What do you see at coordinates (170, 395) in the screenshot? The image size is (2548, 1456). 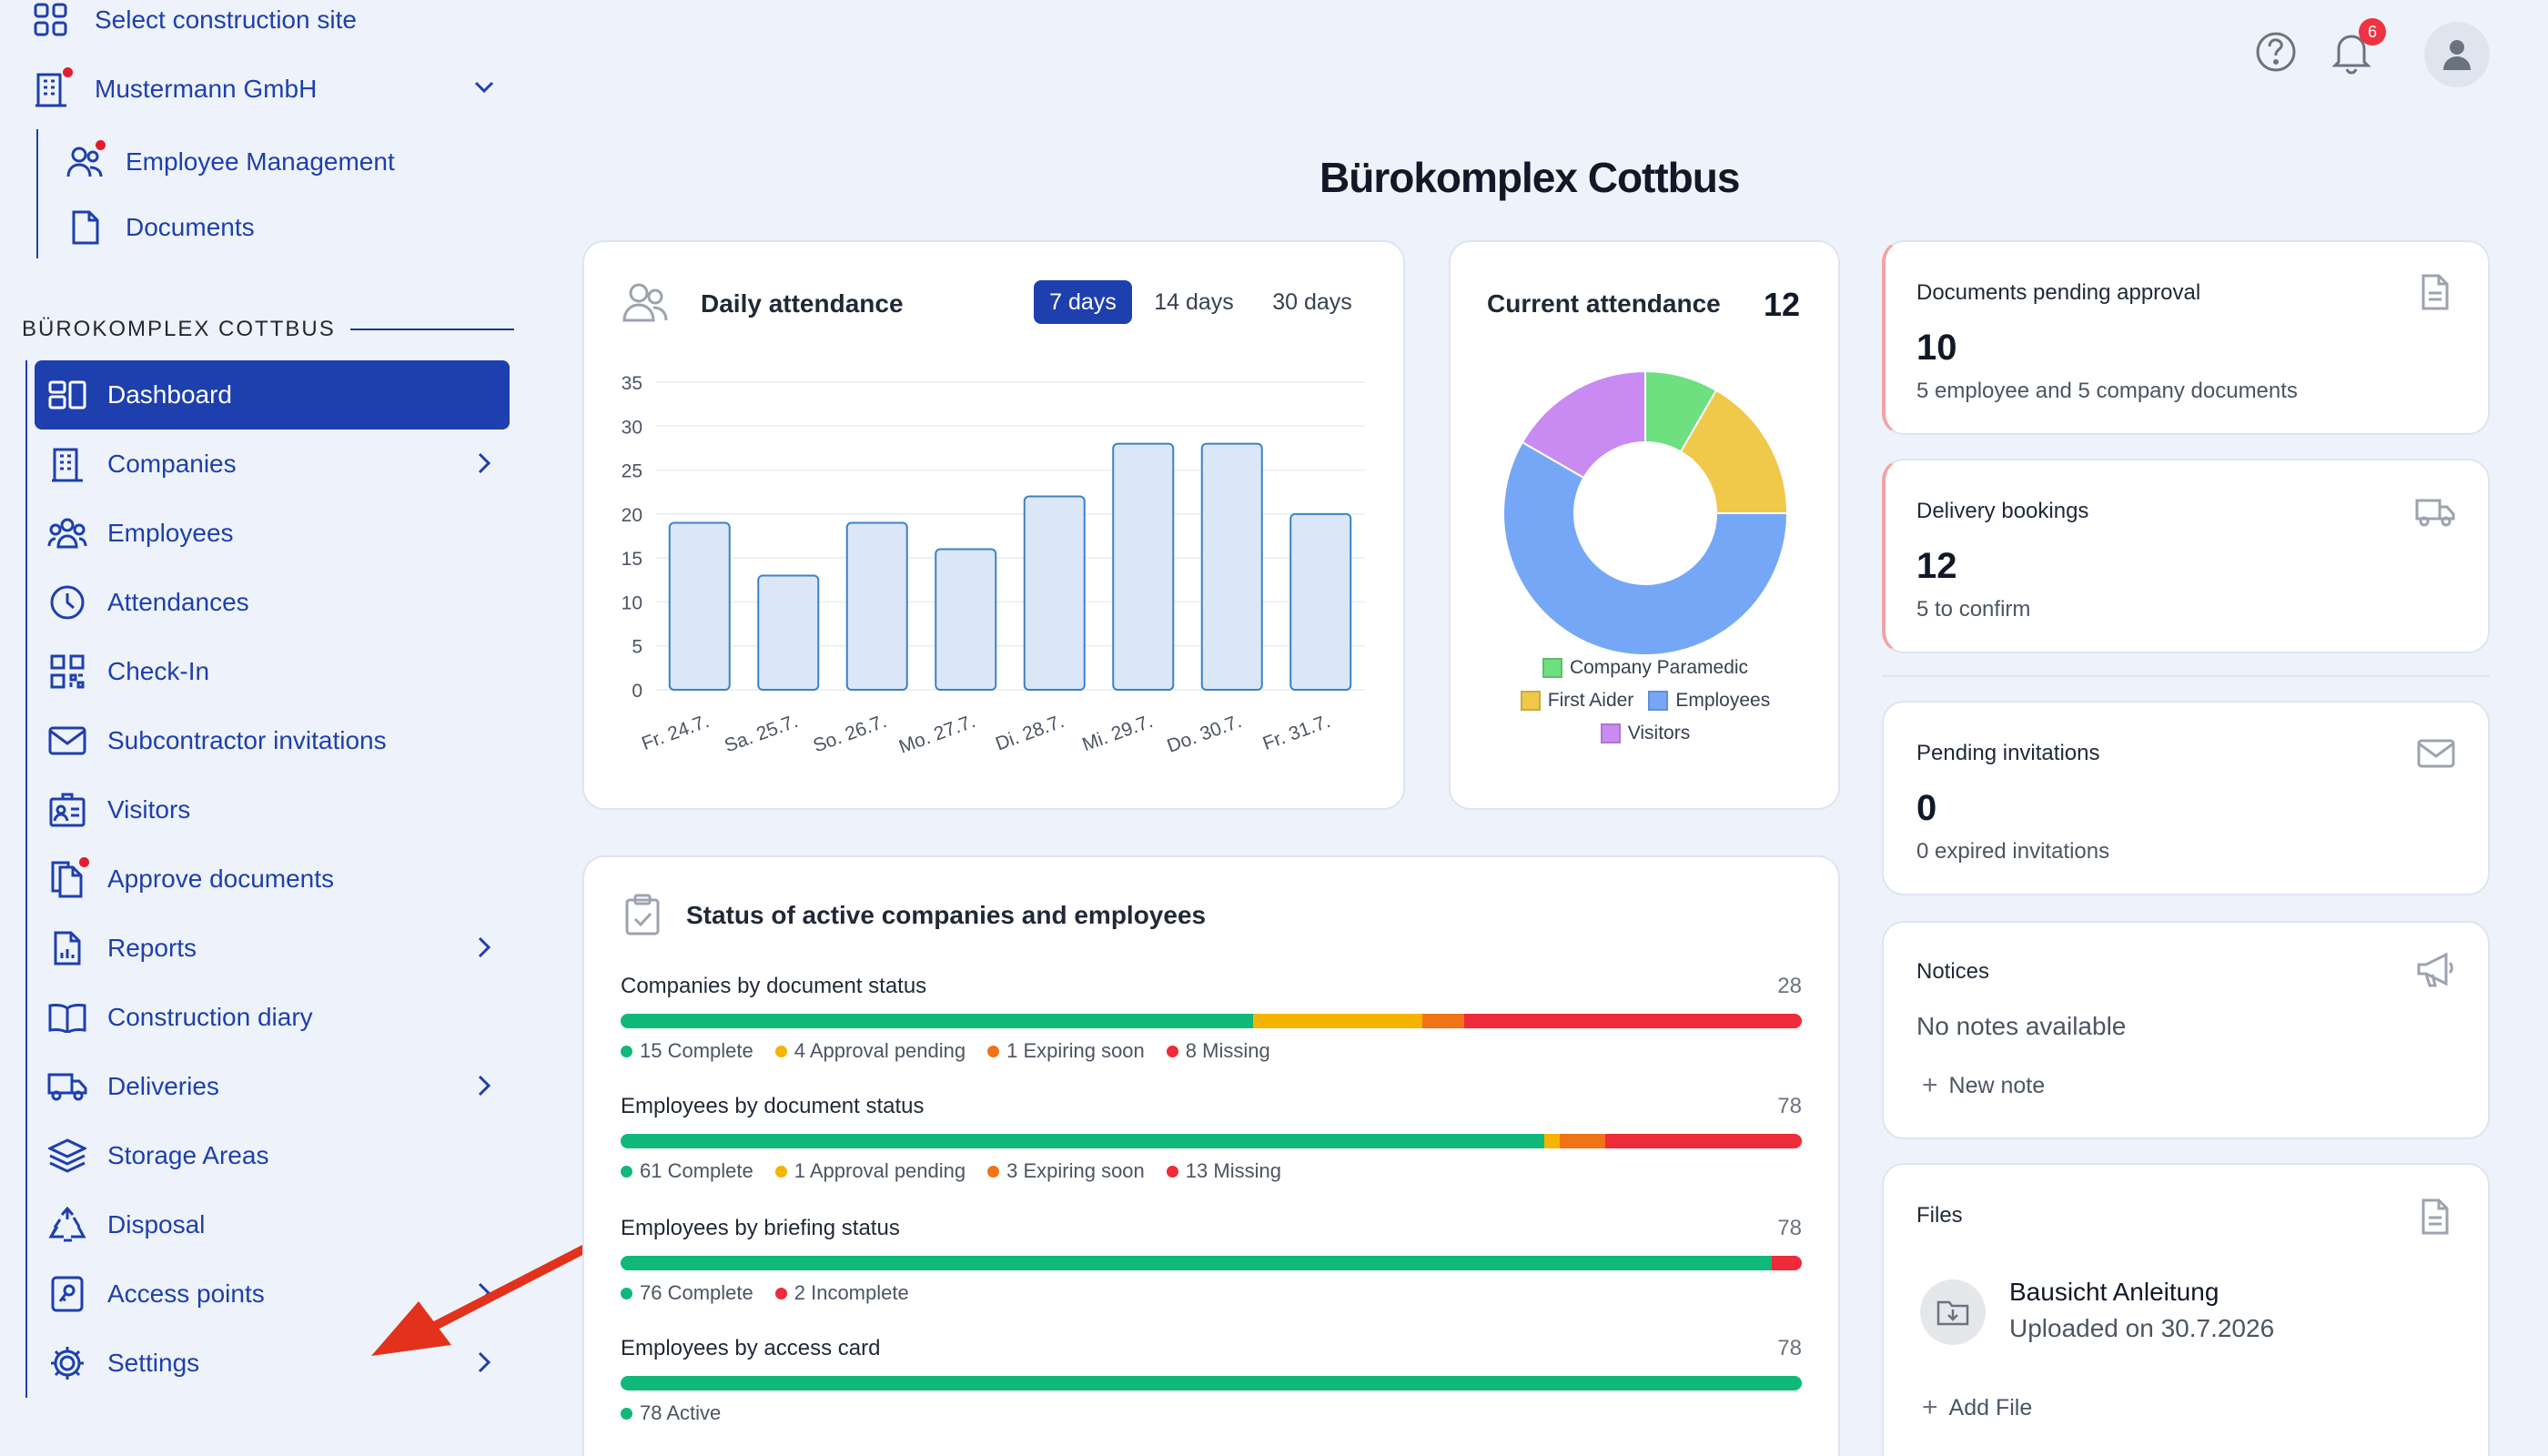 I see `dashboard-label: Dashboard` at bounding box center [170, 395].